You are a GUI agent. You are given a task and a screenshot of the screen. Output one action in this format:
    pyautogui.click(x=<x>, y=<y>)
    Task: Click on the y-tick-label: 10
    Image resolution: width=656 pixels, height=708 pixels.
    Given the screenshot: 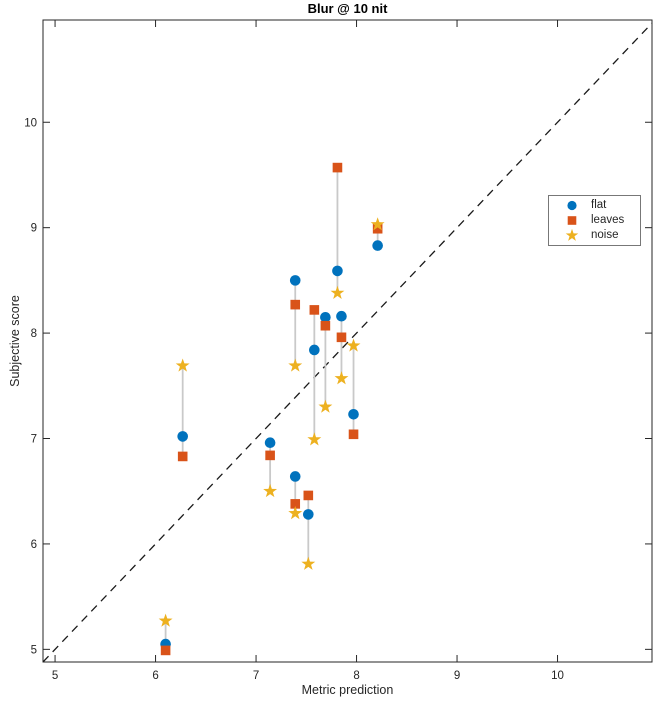 What is the action you would take?
    pyautogui.click(x=30, y=123)
    